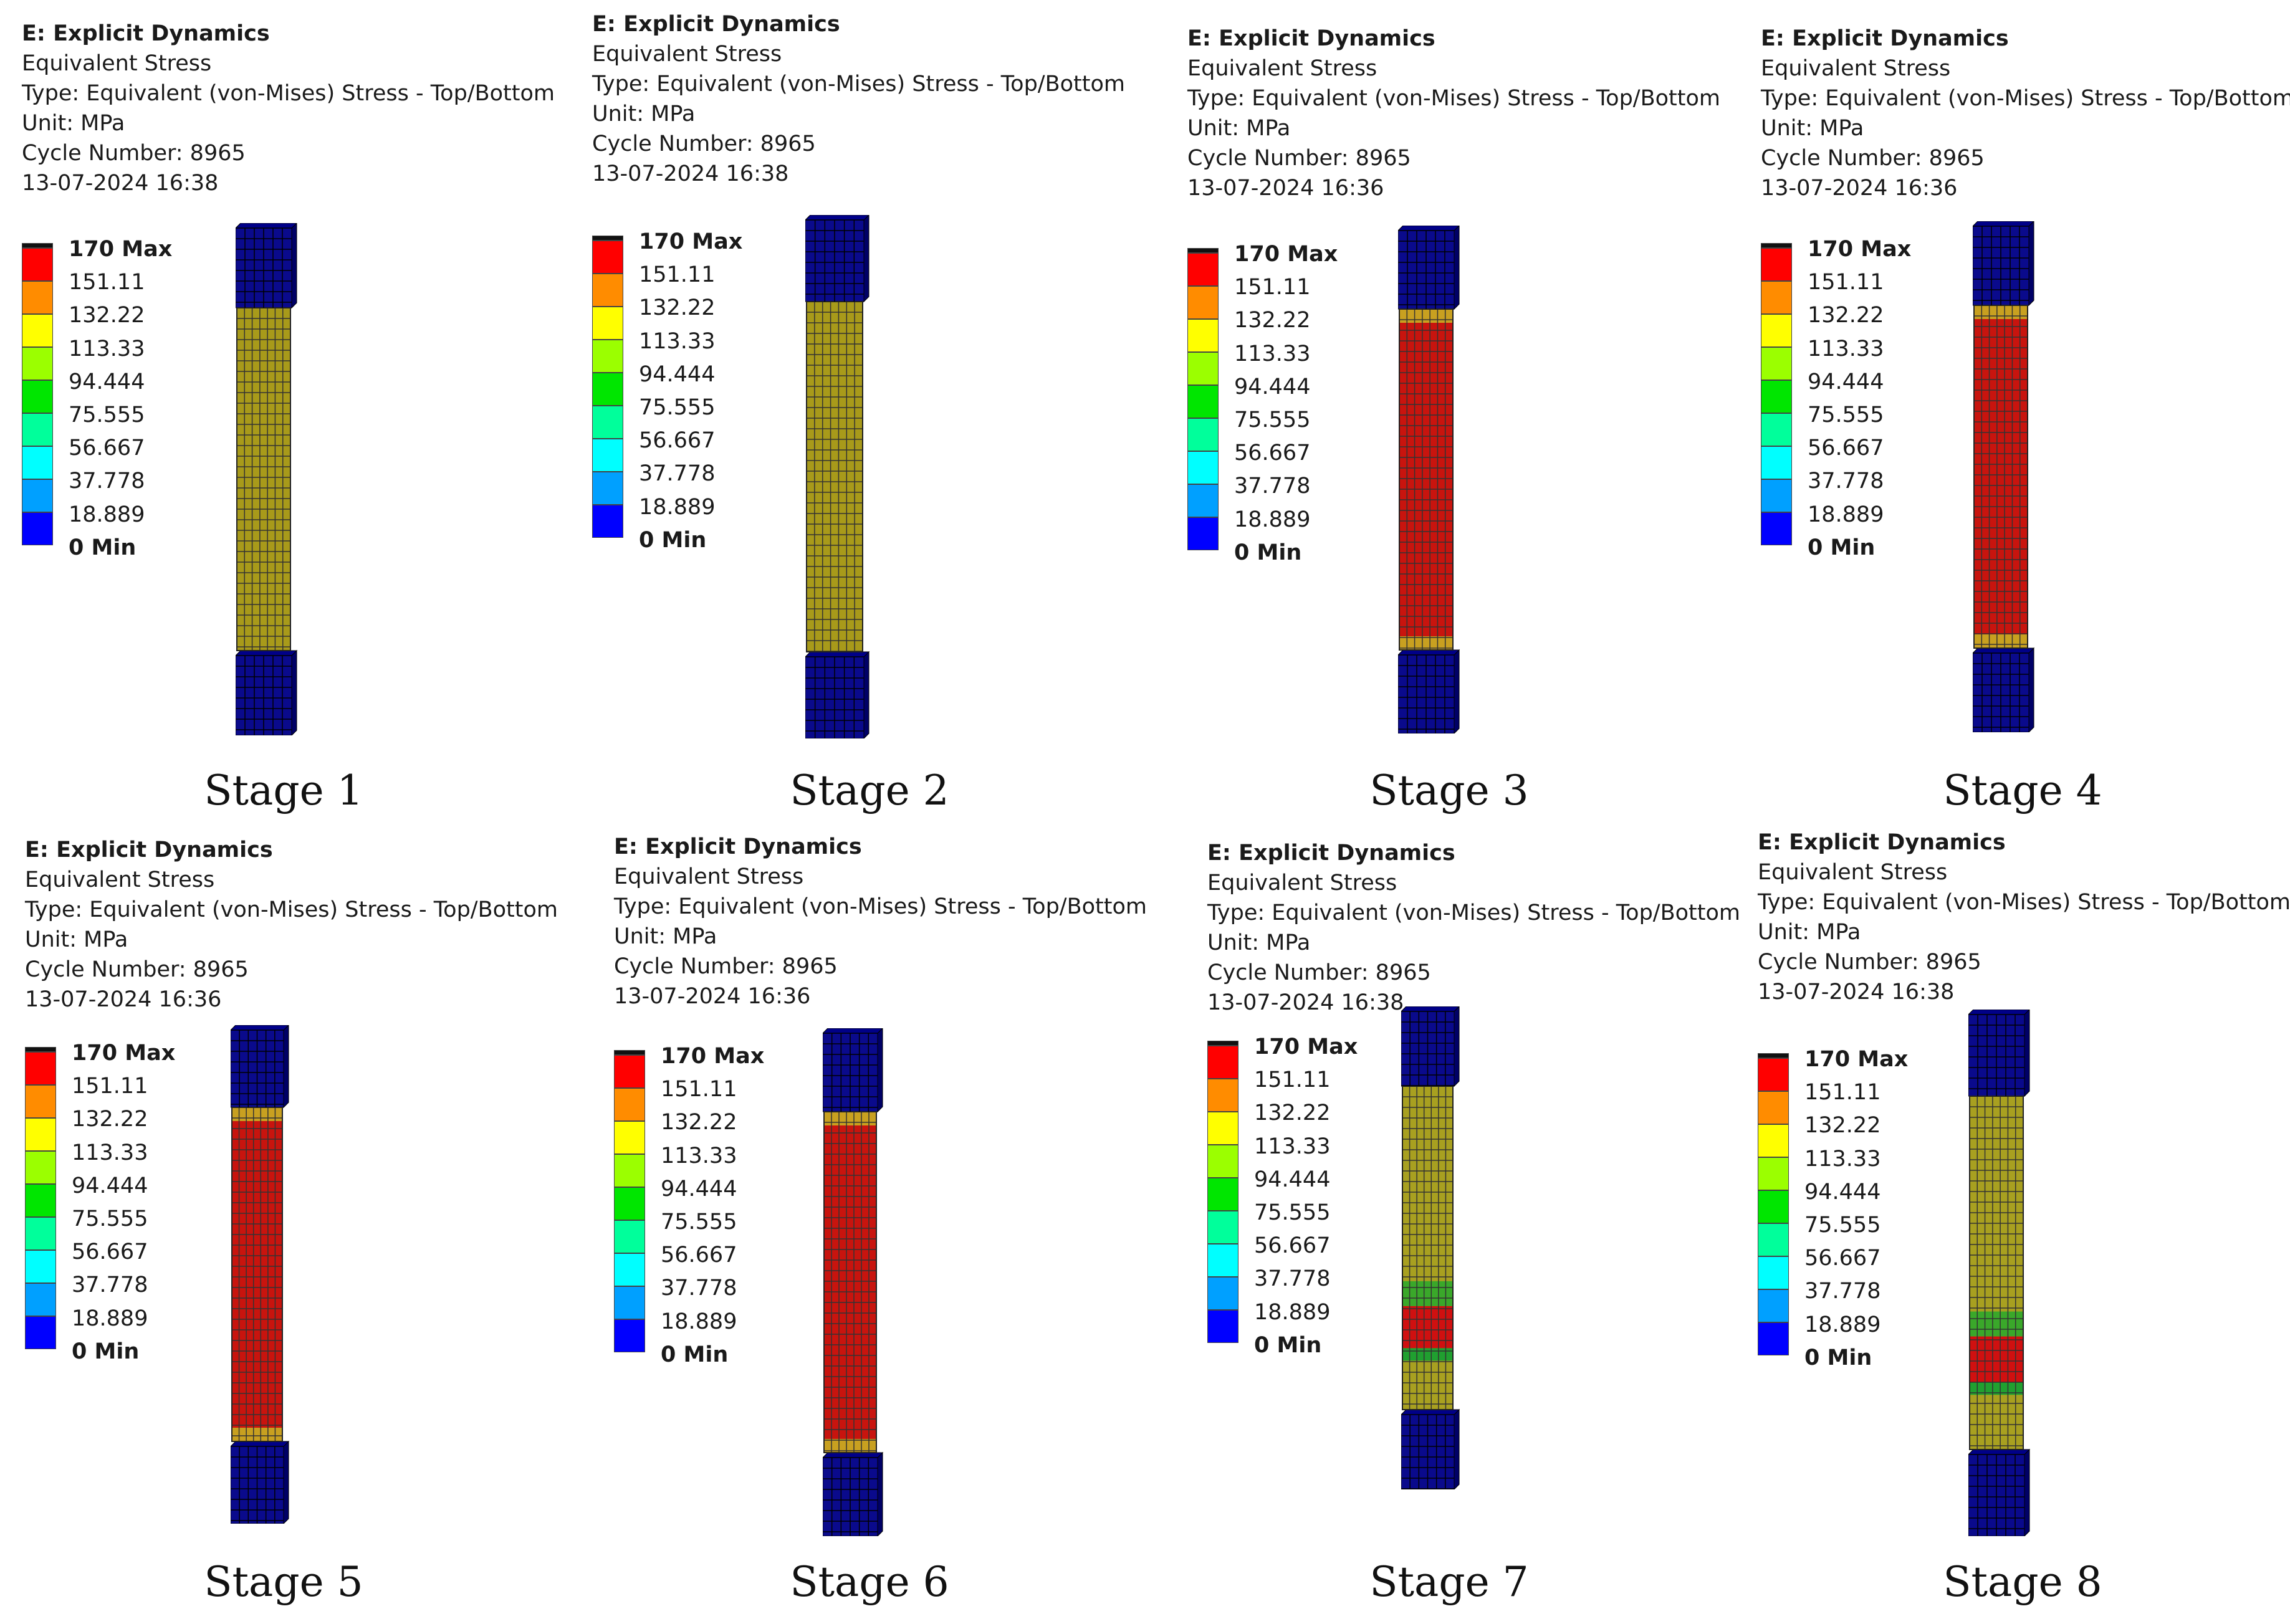 This screenshot has width=2290, height=1624. I want to click on header-cycle-line: Cycle Number: 8965, so click(1319, 973).